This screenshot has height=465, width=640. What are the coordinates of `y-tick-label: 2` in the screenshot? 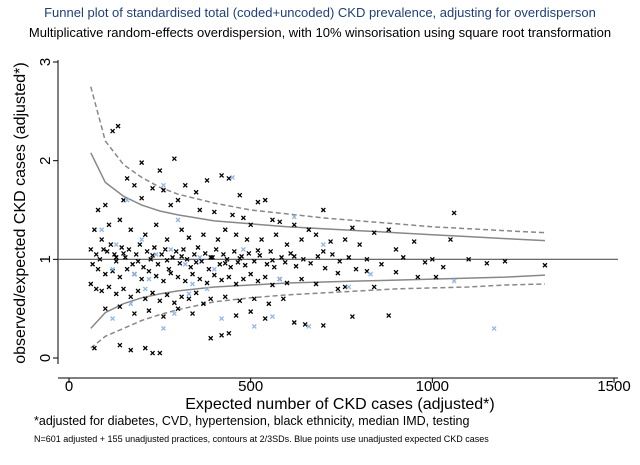 It's located at (45, 160).